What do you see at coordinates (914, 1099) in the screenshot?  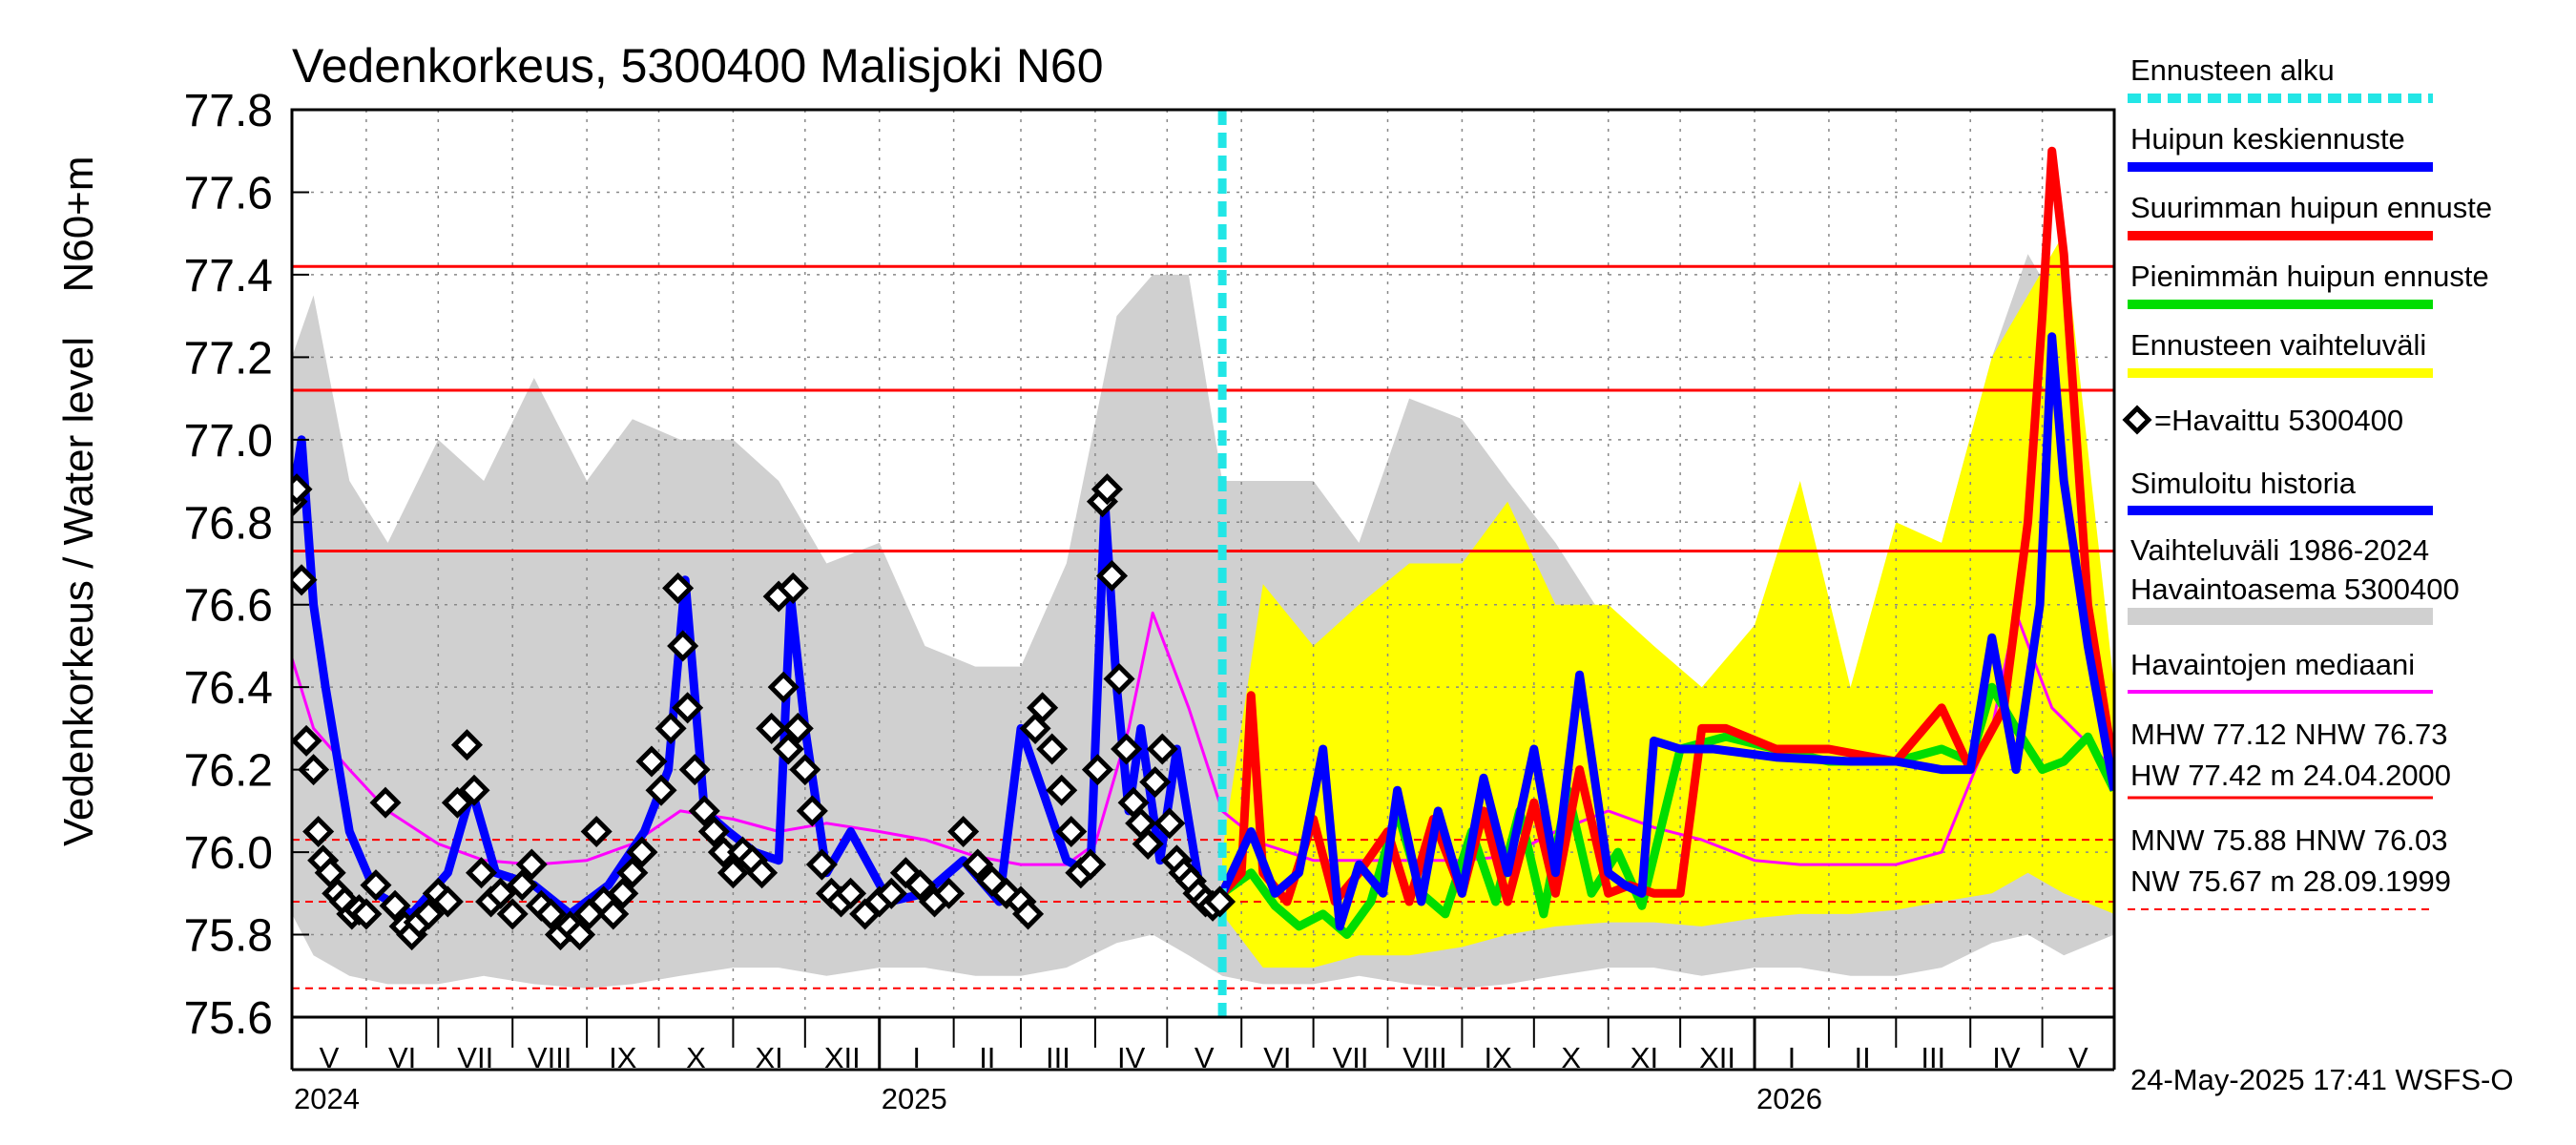 I see `x-year-label: 2025` at bounding box center [914, 1099].